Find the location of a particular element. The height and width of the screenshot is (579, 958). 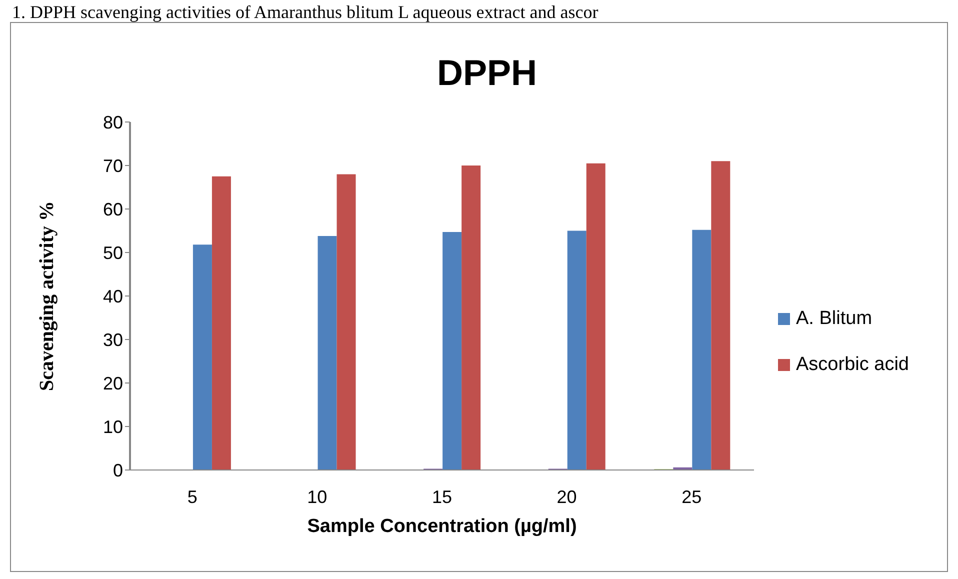

text: 1. DPPH scavenging activities of Amaranthus blitum L aqueous extract and ascor is located at coordinates (305, 12).